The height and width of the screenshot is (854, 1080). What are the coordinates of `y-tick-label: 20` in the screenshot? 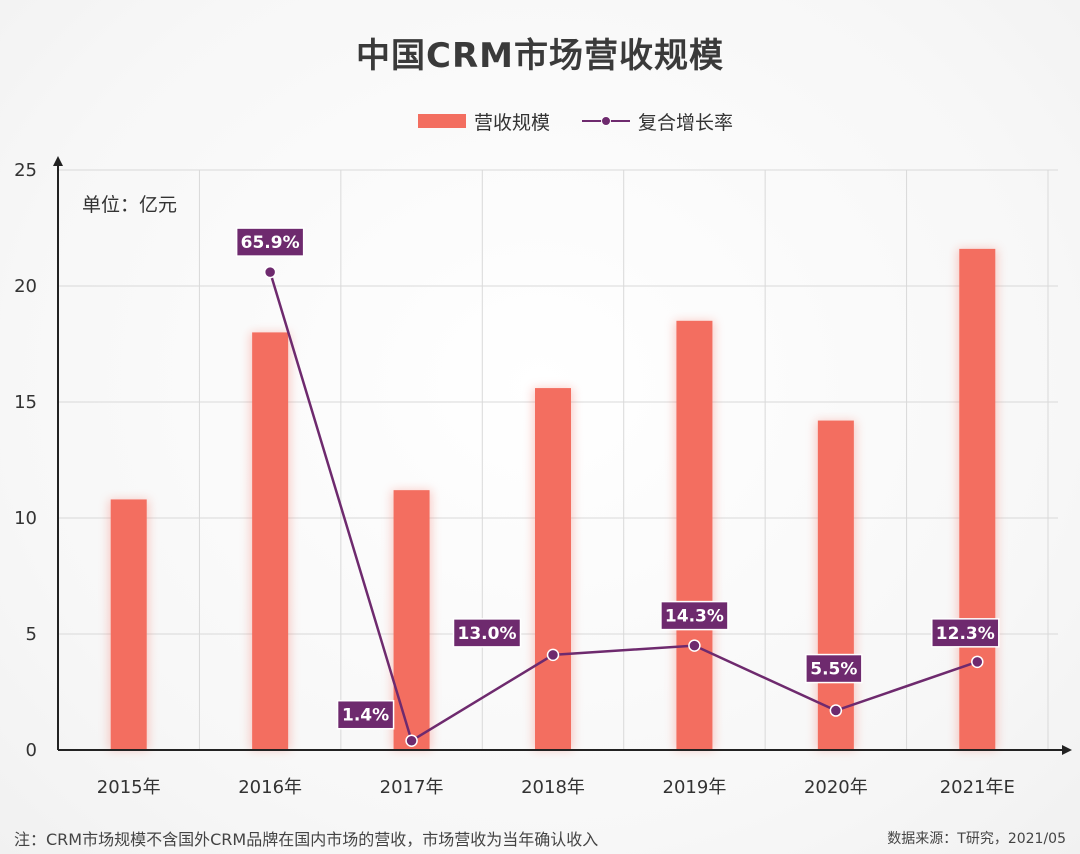 It's located at (25, 286).